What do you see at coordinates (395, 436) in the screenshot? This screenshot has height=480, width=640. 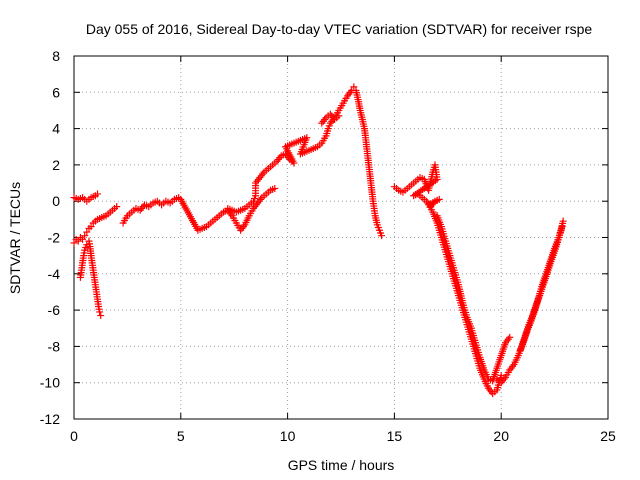 I see `x-tick-label: 15` at bounding box center [395, 436].